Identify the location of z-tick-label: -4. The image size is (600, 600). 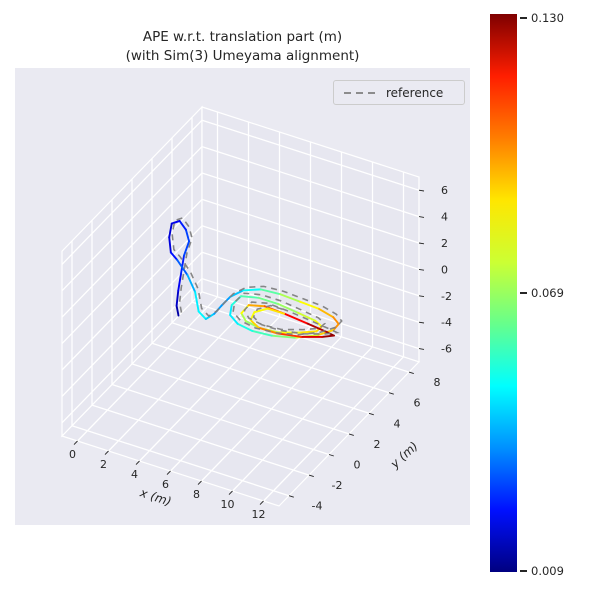
(446, 322).